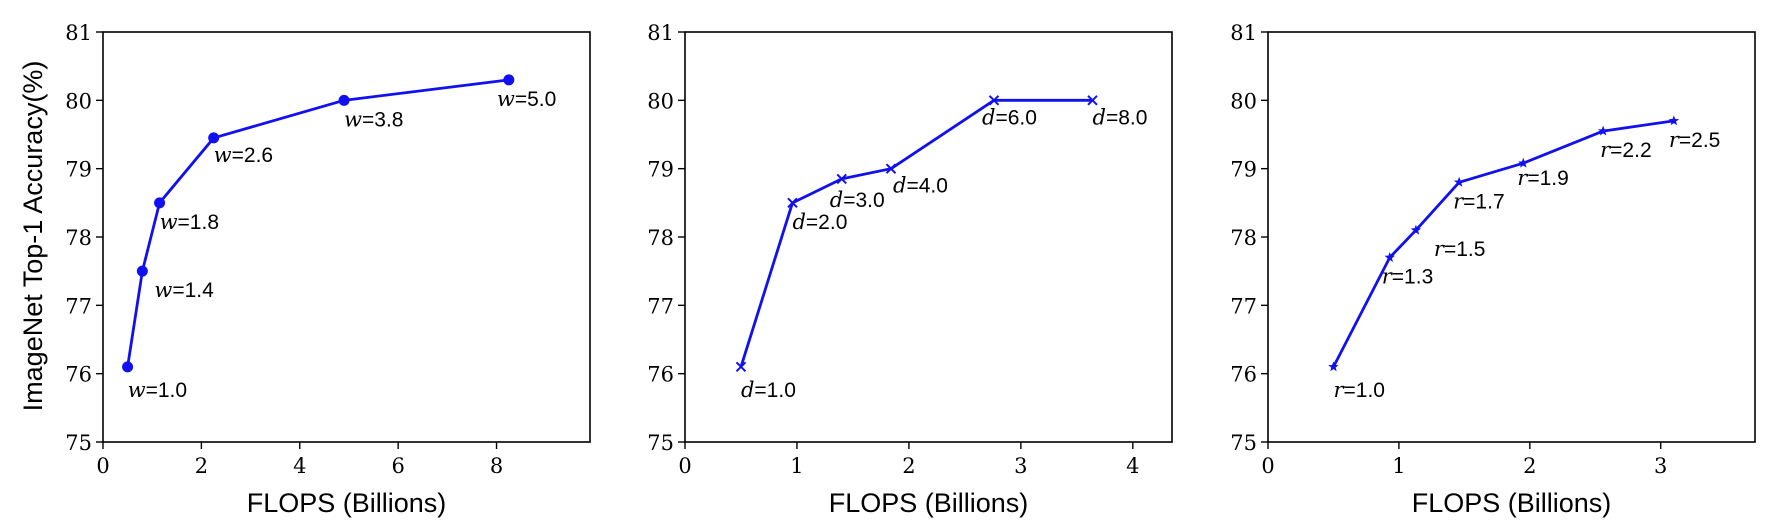 The image size is (1774, 528). I want to click on point-annotation: r=2.2, so click(1626, 150).